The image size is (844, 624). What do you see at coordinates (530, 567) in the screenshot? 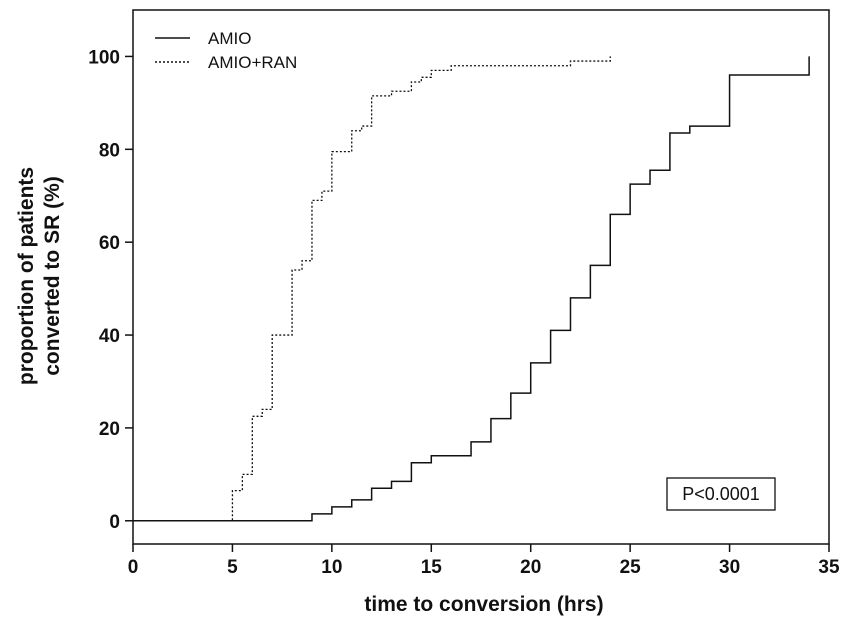
I see `x-tick-label: 20` at bounding box center [530, 567].